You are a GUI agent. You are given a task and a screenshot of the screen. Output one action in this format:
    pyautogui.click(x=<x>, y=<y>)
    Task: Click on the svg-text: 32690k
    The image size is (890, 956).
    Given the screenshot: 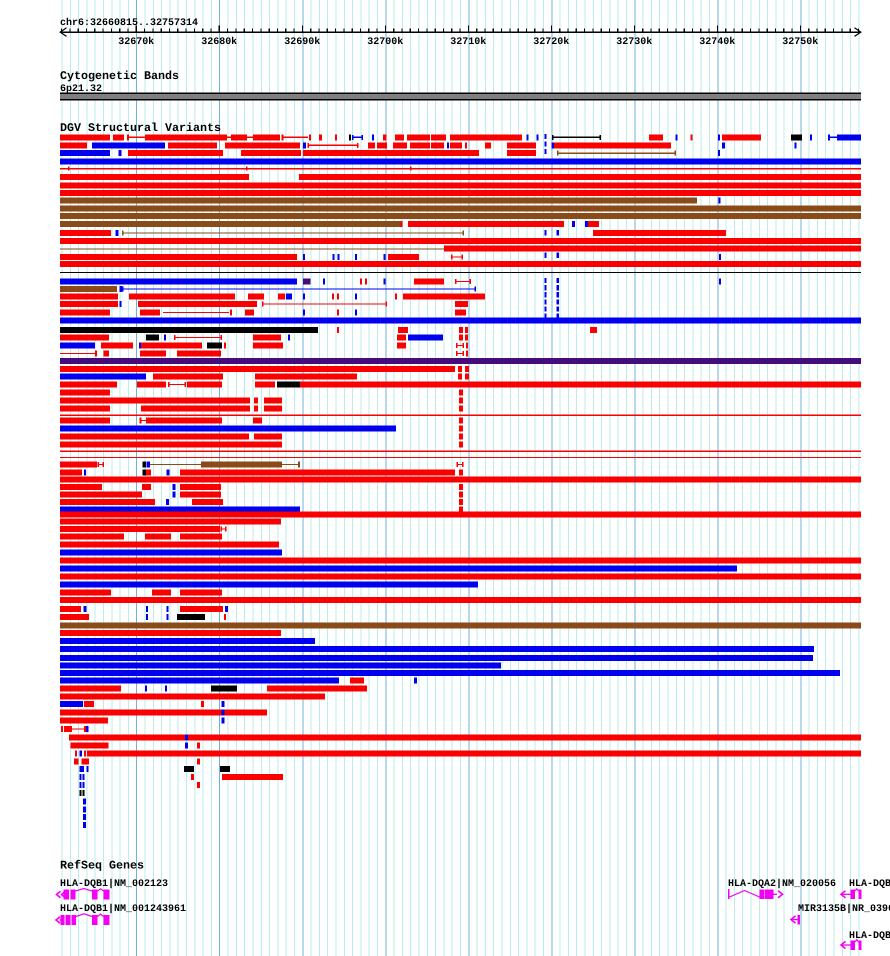 What is the action you would take?
    pyautogui.click(x=302, y=42)
    